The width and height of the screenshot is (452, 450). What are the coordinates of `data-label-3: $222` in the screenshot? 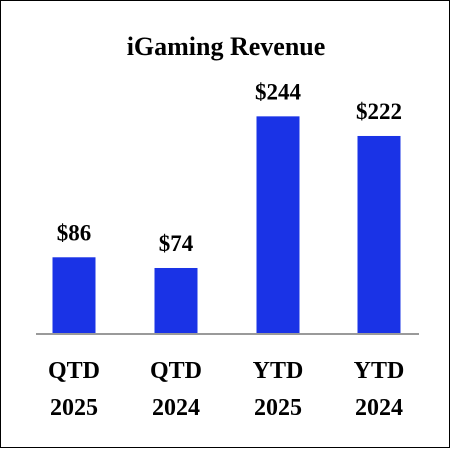 It's located at (379, 111).